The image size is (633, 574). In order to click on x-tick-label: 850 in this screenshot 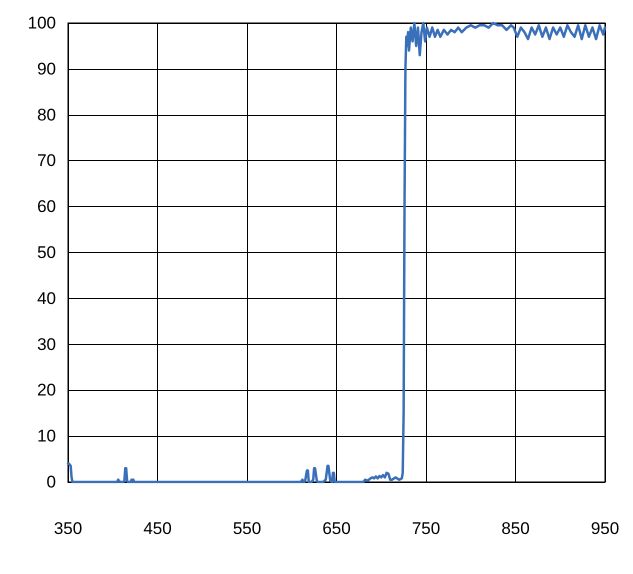, I will do `click(515, 528)`.